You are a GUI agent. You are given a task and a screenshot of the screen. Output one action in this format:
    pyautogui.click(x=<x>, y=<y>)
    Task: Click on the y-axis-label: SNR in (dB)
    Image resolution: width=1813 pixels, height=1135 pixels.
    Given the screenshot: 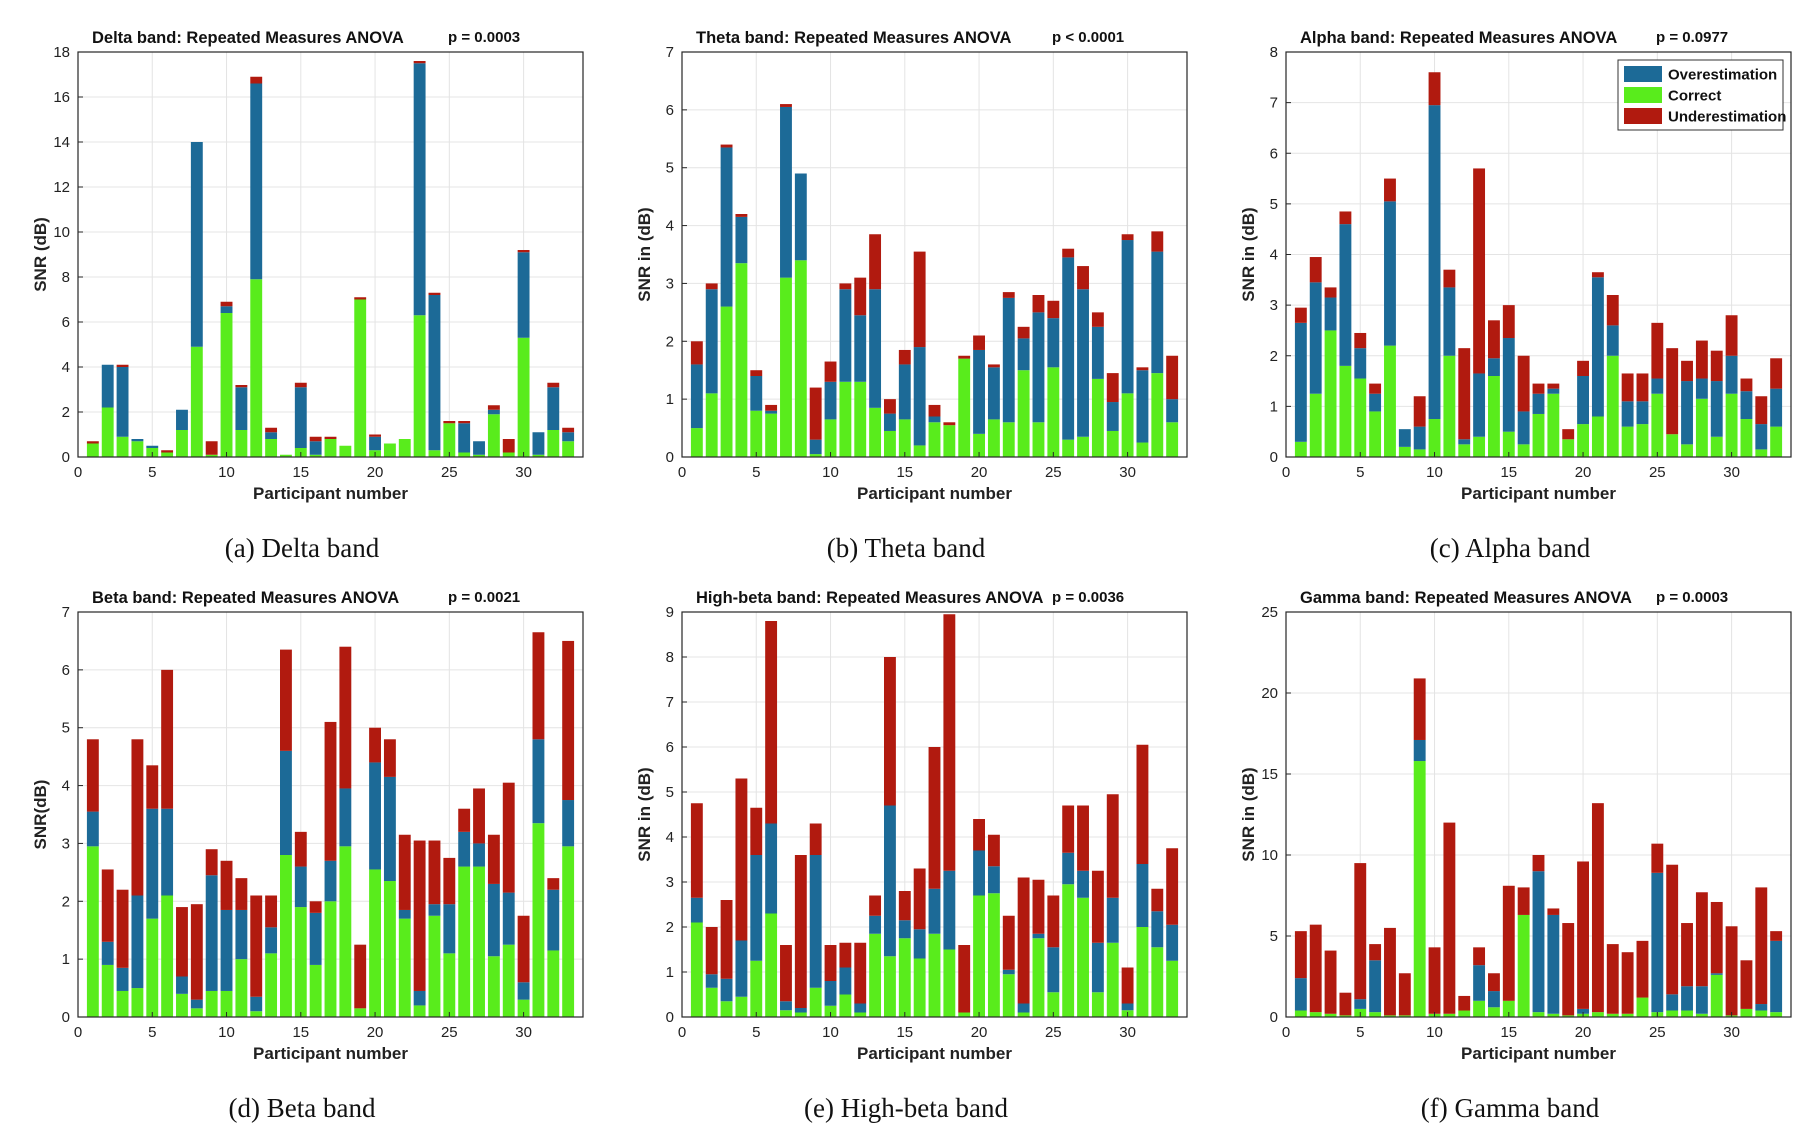 What is the action you would take?
    pyautogui.click(x=644, y=814)
    